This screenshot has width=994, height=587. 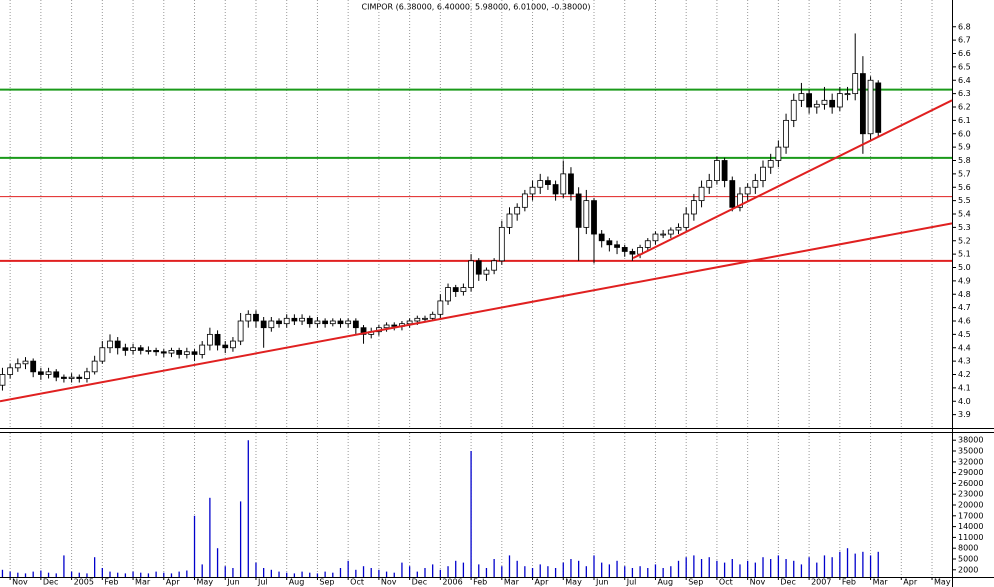 What do you see at coordinates (968, 559) in the screenshot?
I see `y-tick-label: 5000` at bounding box center [968, 559].